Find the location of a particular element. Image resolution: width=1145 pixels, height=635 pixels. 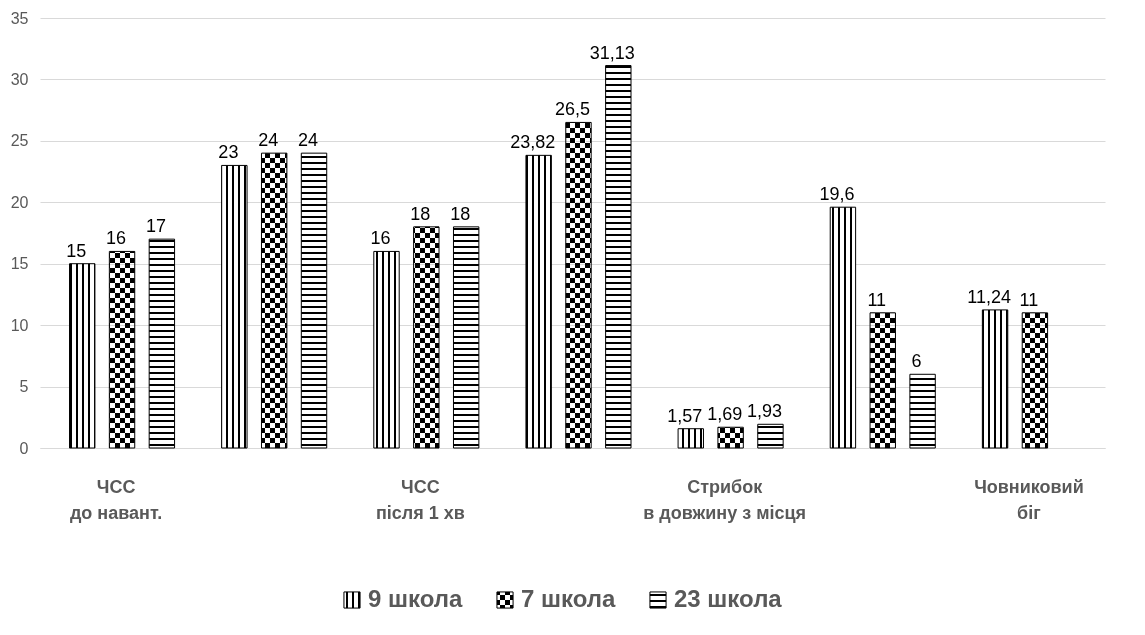

y-tick-label: 25 is located at coordinates (19, 141).